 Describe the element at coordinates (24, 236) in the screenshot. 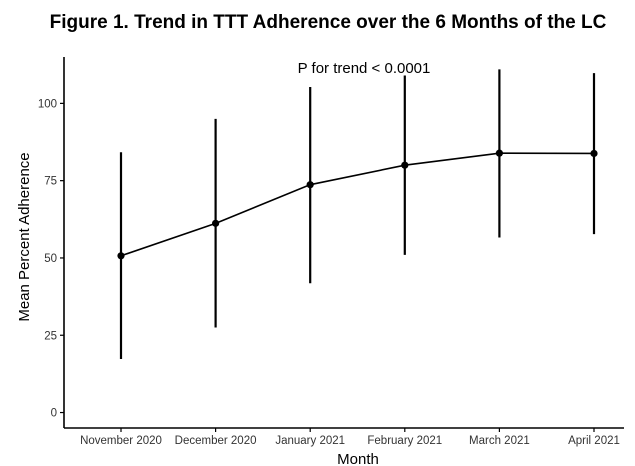

I see `y-axis-label: Mean Percent Adherence` at that location.